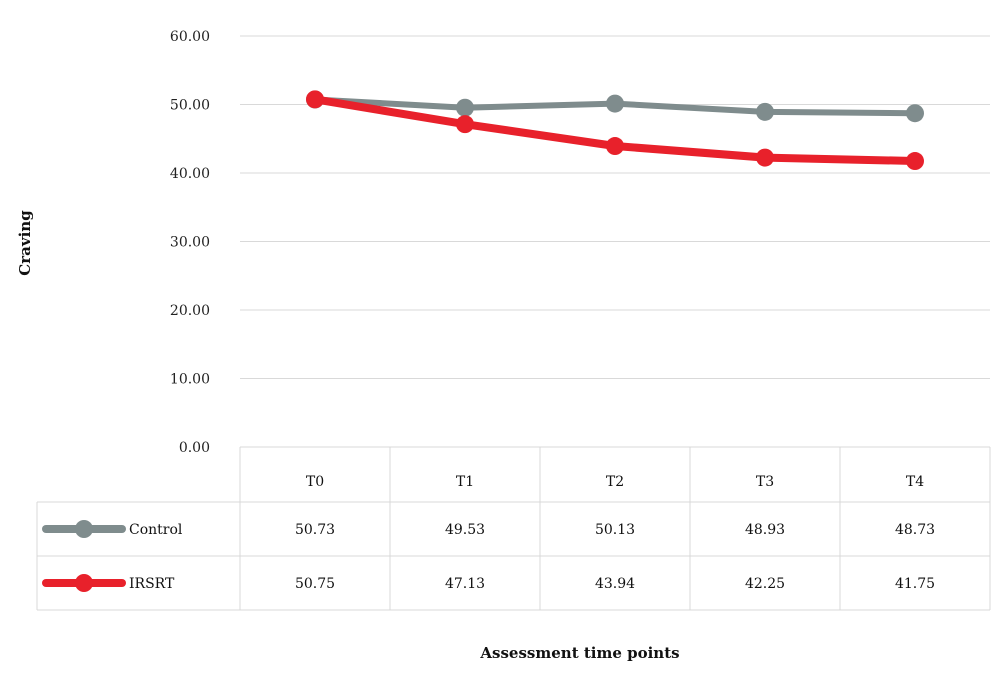 The width and height of the screenshot is (1000, 676). Describe the element at coordinates (190, 174) in the screenshot. I see `y-tick-label: 40.00` at that location.